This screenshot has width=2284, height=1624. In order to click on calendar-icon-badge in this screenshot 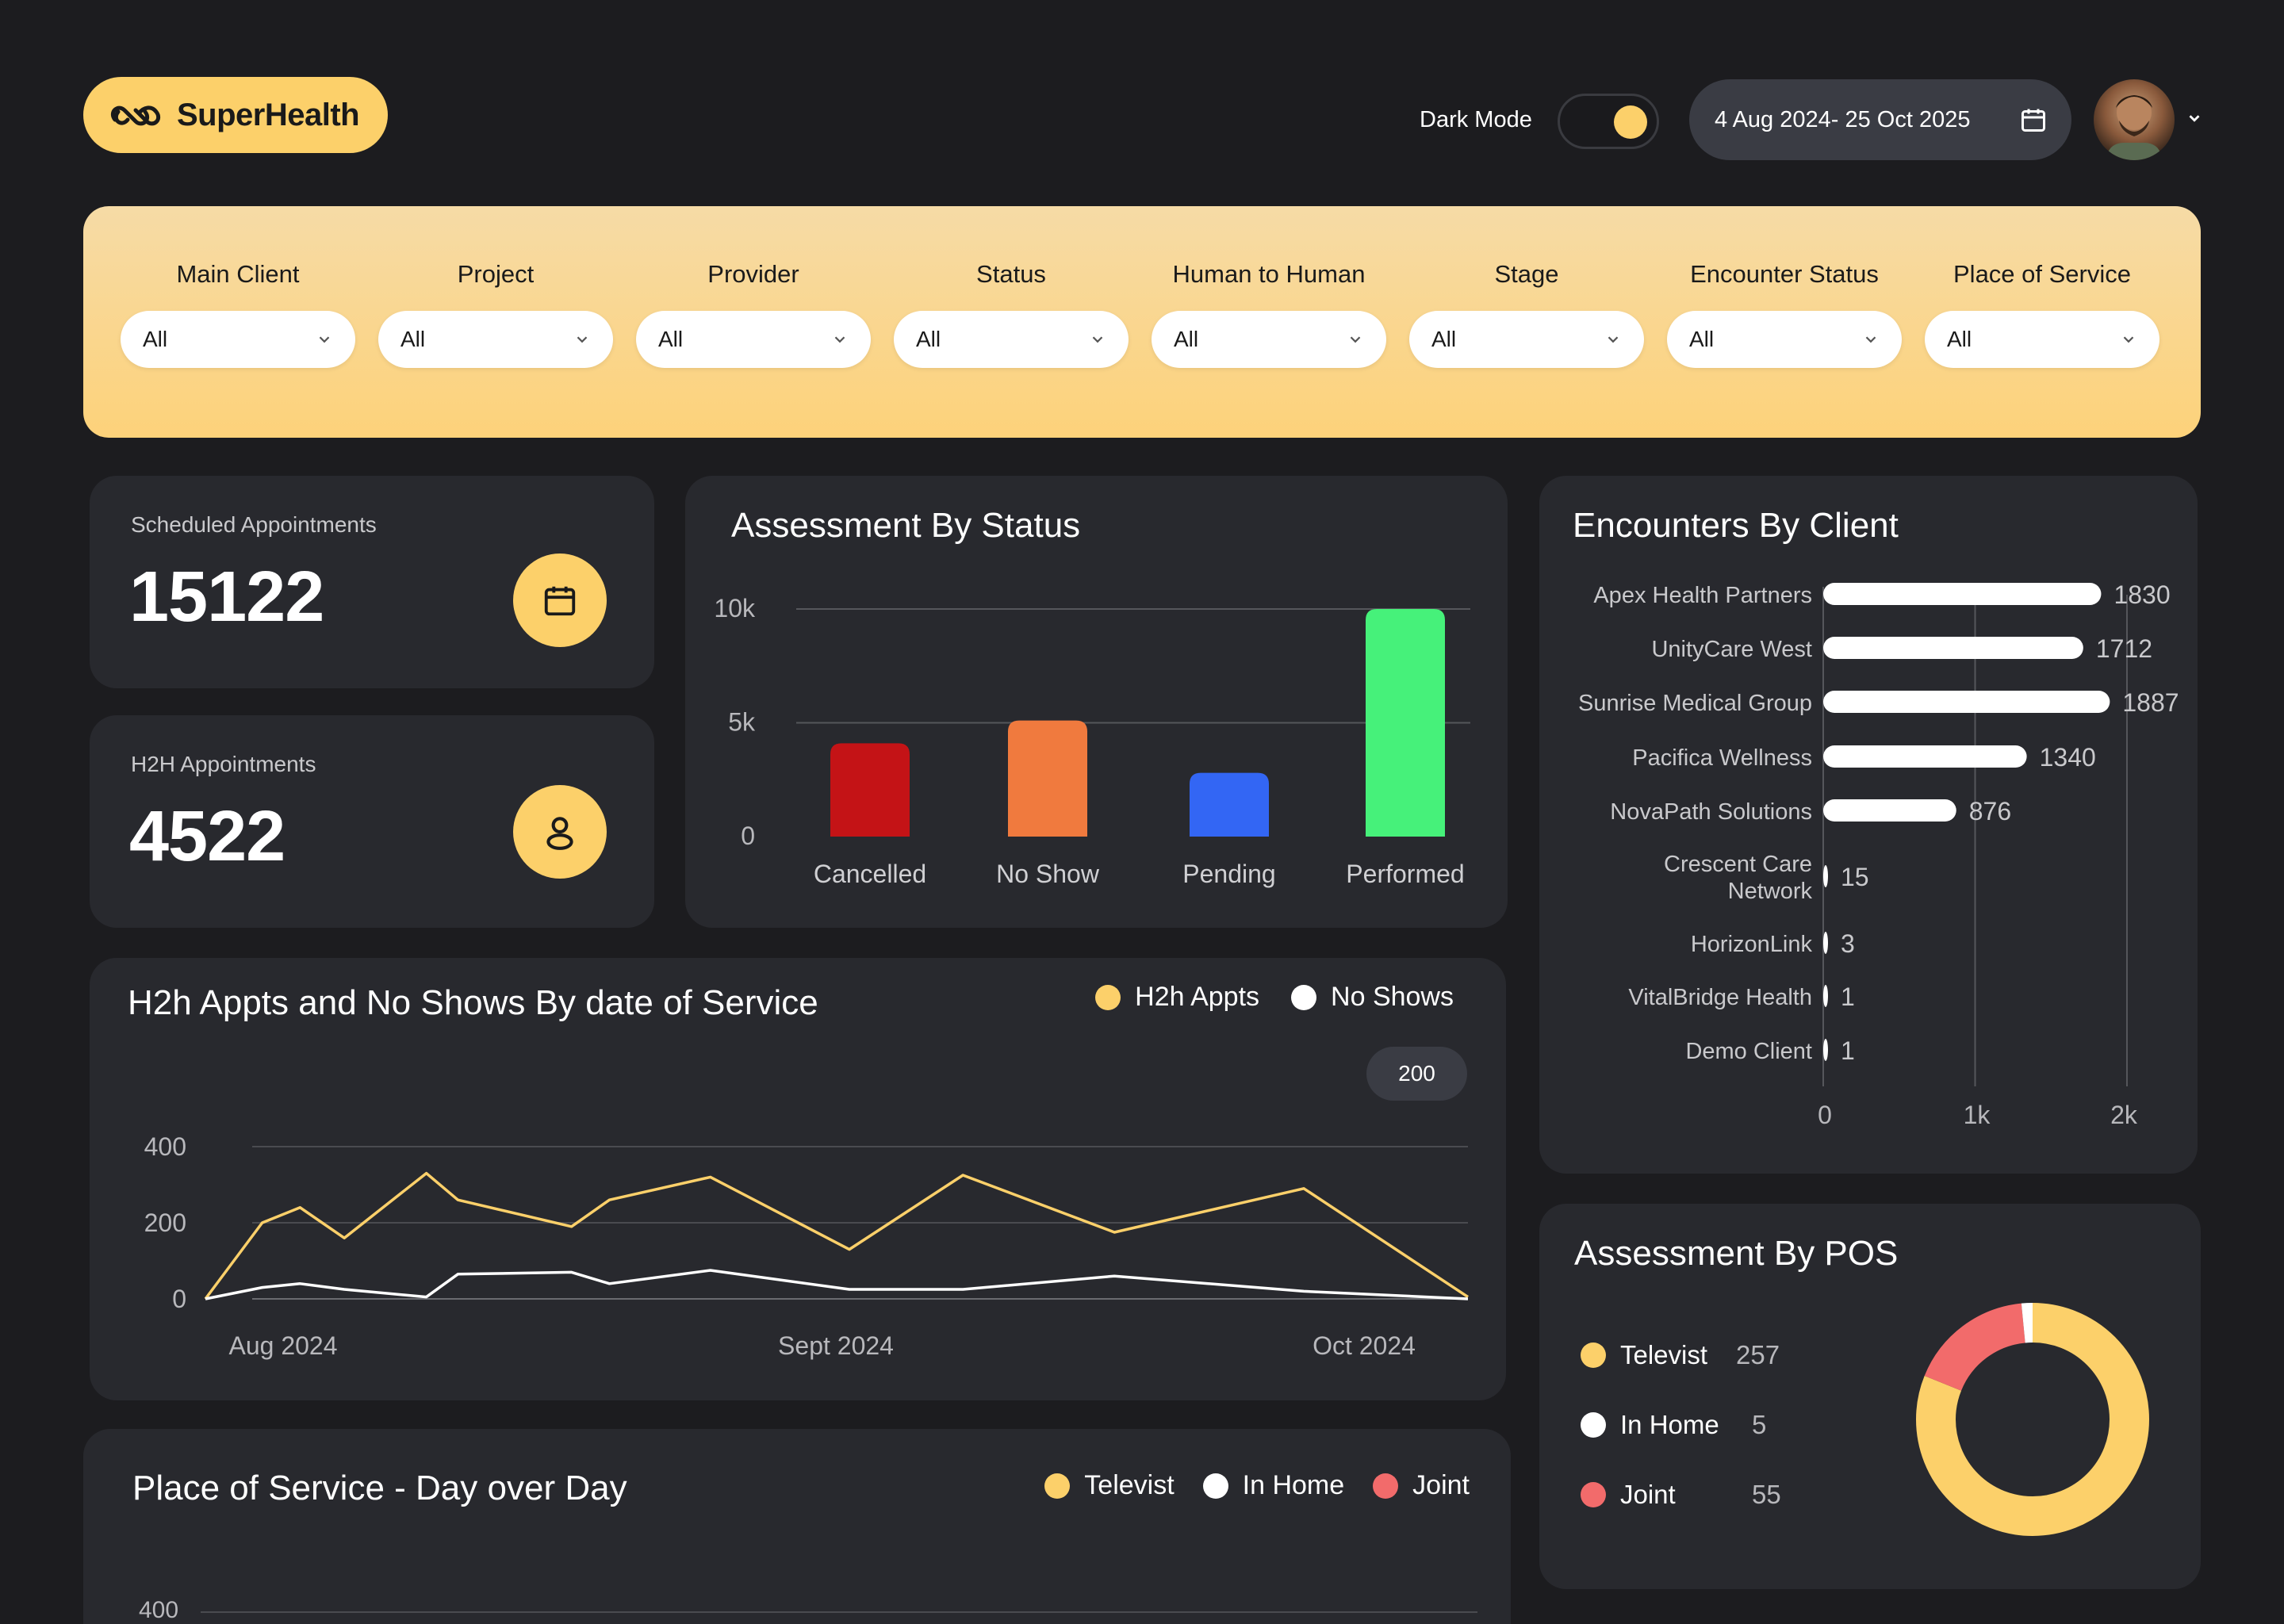, I will do `click(560, 600)`.